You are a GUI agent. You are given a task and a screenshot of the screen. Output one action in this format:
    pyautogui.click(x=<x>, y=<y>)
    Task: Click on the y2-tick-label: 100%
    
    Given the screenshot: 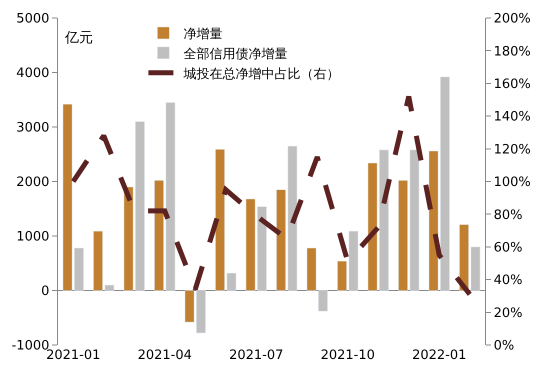 What is the action you would take?
    pyautogui.click(x=512, y=182)
    